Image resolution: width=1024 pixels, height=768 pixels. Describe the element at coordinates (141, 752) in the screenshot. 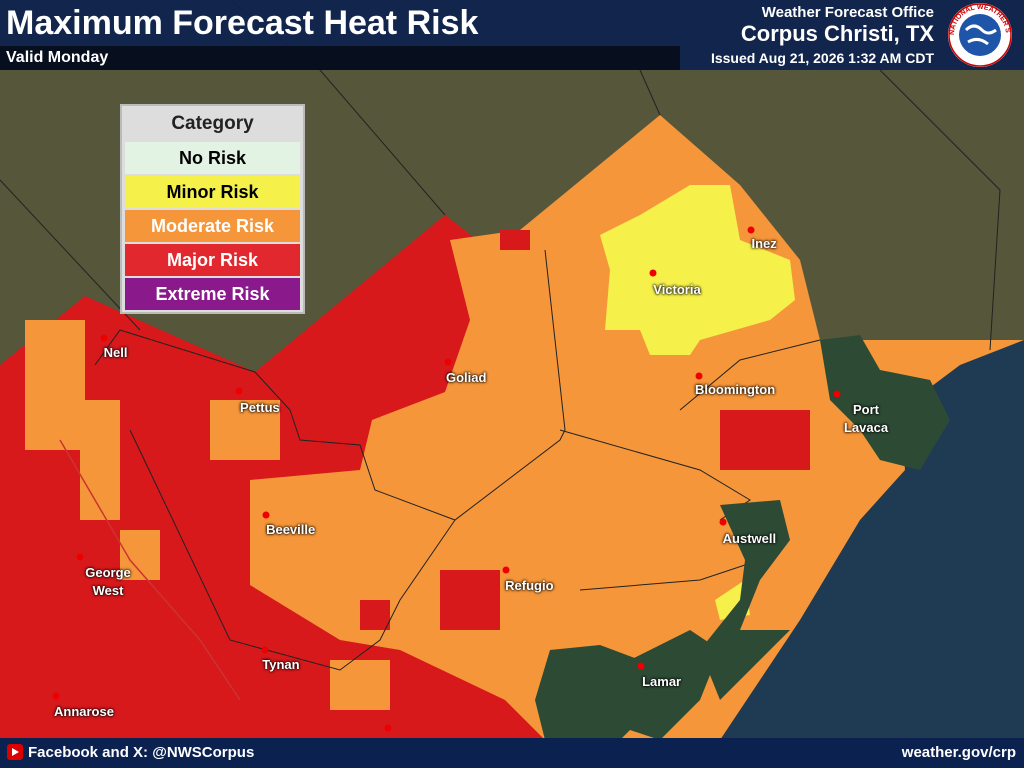

I see `social: Facebook and X: @NWSCorpus` at that location.